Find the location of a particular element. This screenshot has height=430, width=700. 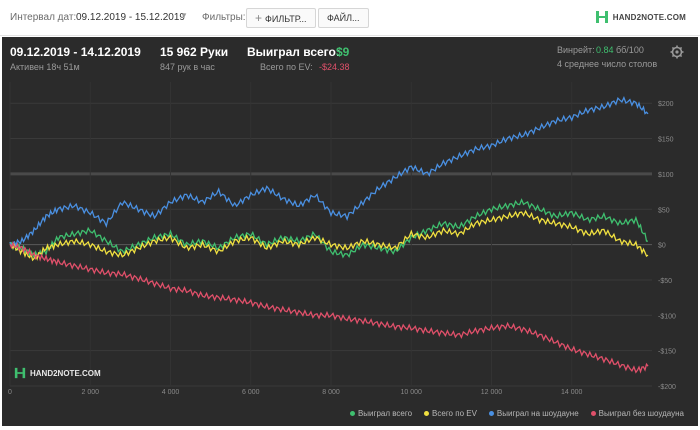

y-tick-label: $100 is located at coordinates (666, 175).